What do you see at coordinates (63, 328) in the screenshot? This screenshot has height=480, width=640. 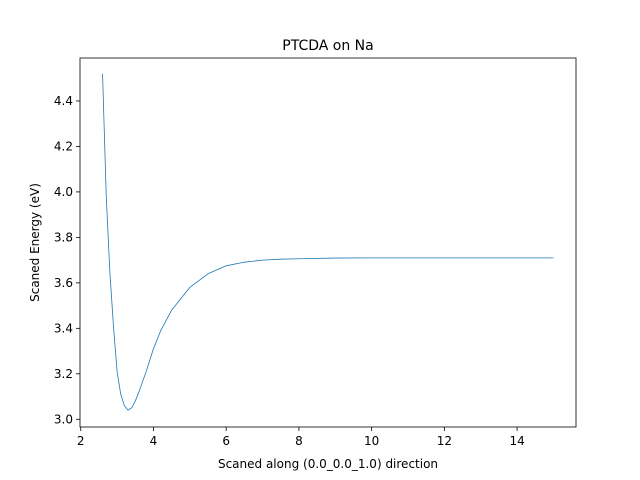 I see `y-tick-label: 3.4` at bounding box center [63, 328].